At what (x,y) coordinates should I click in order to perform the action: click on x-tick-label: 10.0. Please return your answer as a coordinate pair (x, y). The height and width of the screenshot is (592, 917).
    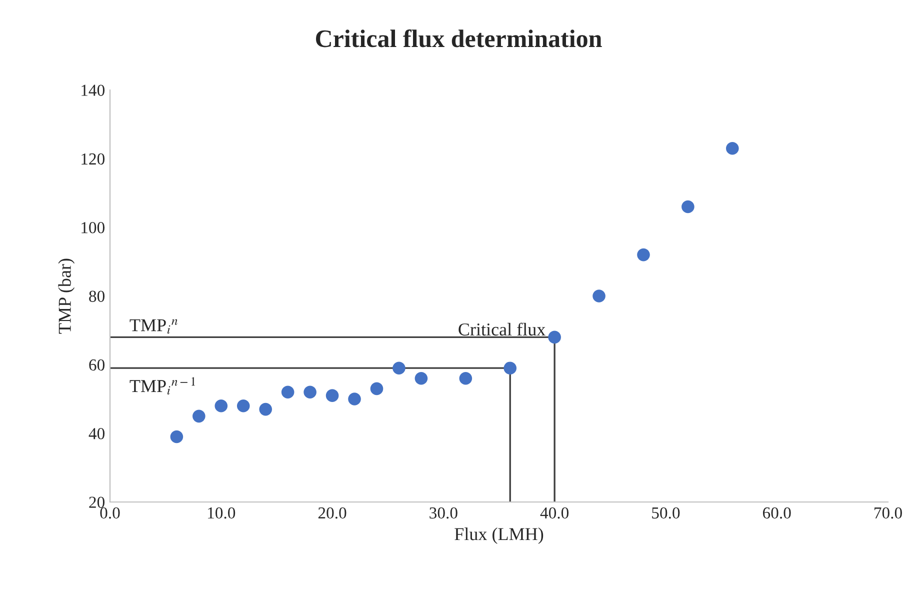
    Looking at the image, I should click on (222, 513).